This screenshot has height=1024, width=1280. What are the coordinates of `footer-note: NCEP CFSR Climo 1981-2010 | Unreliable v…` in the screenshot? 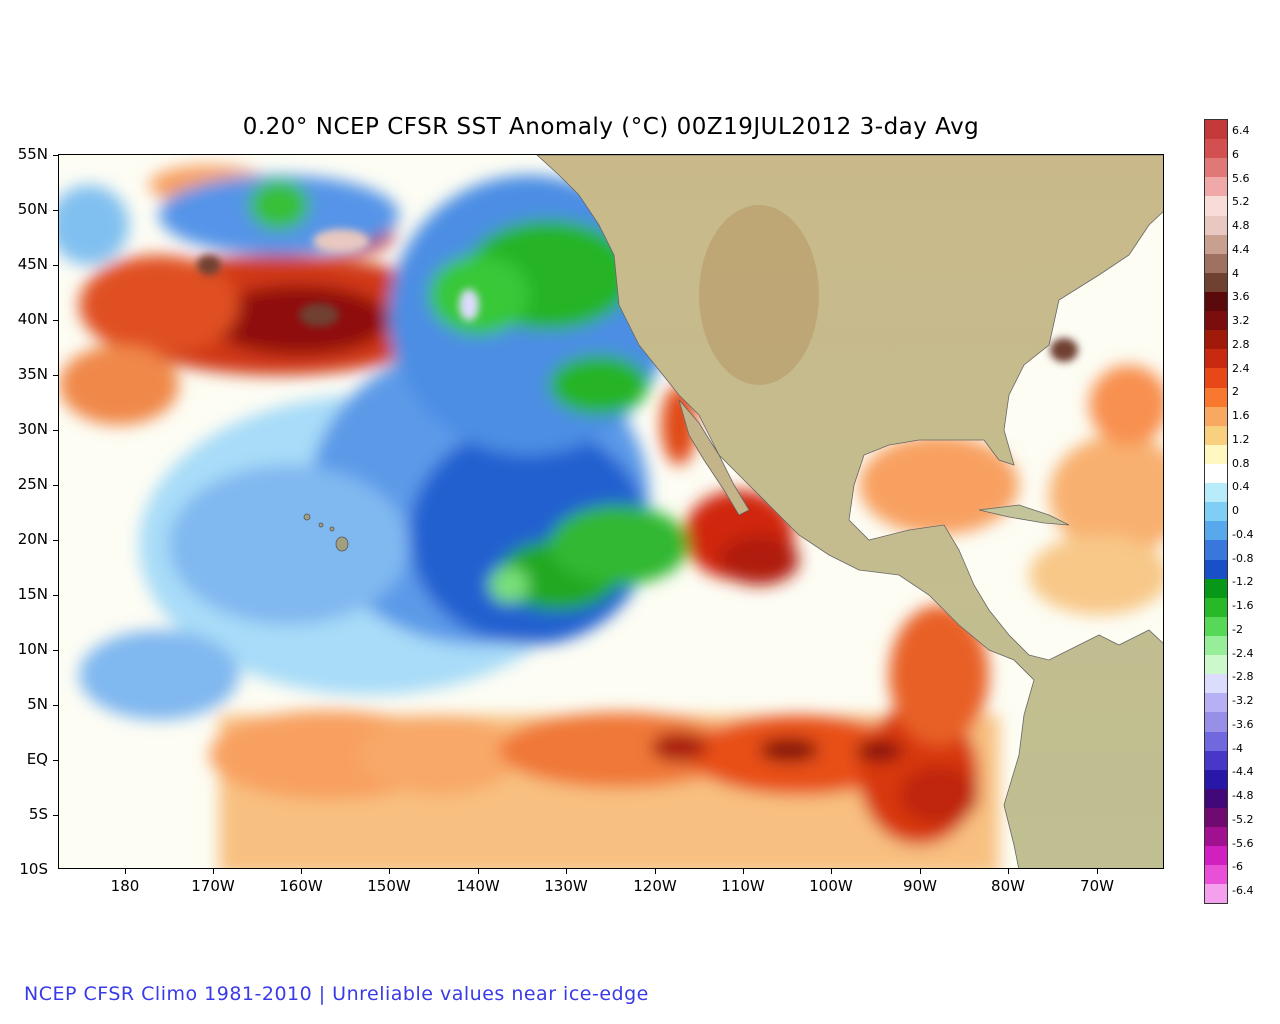 It's located at (336, 994).